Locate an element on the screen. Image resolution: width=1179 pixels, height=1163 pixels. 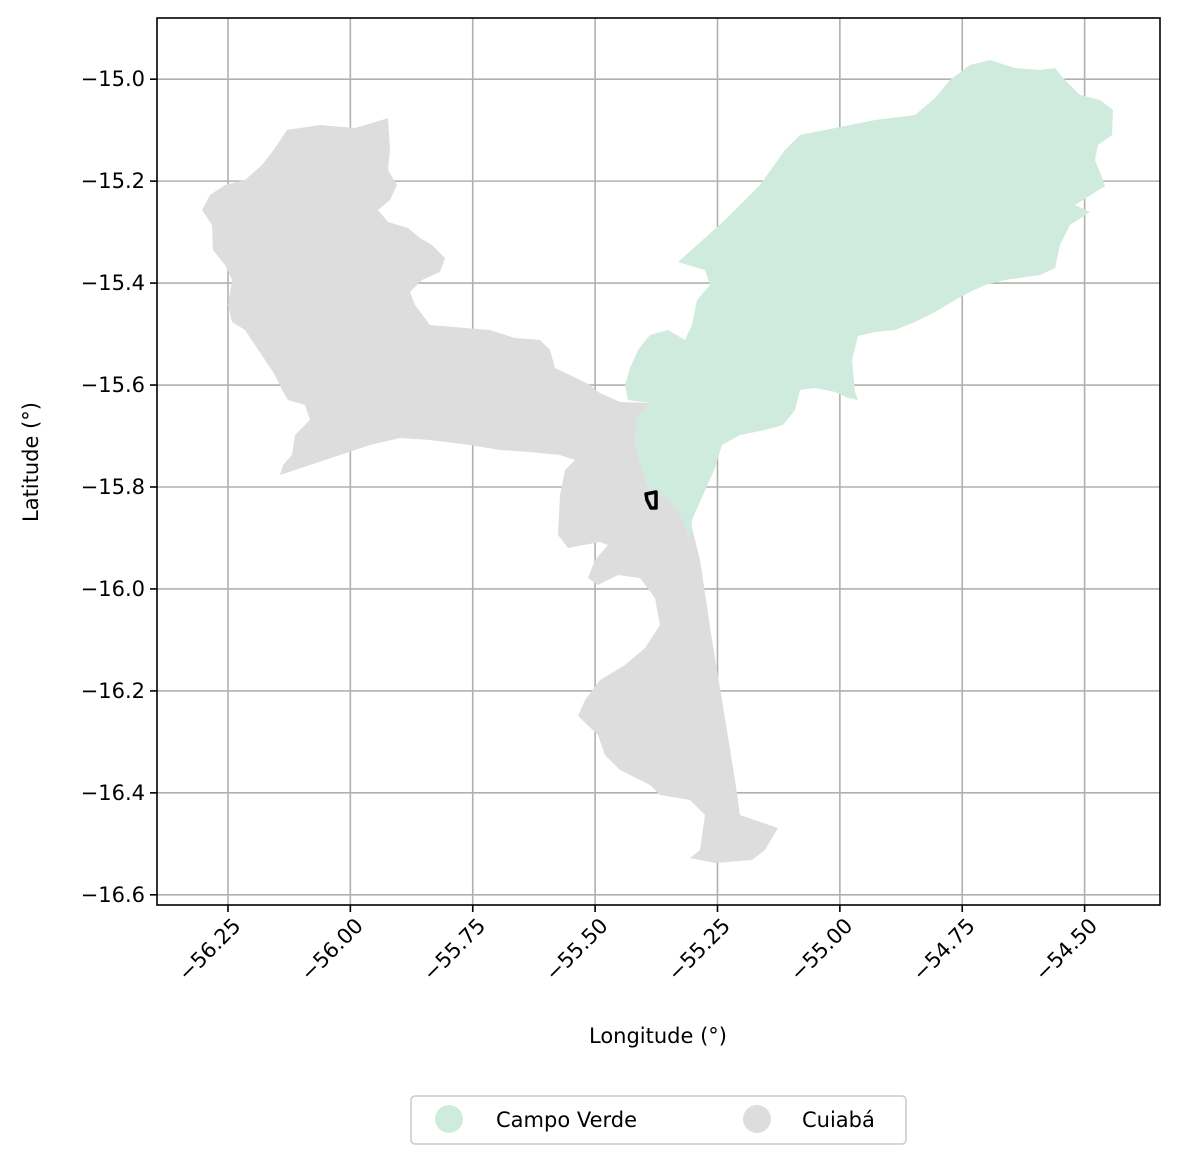
x-tick-label: −55.75 is located at coordinates (454, 950).